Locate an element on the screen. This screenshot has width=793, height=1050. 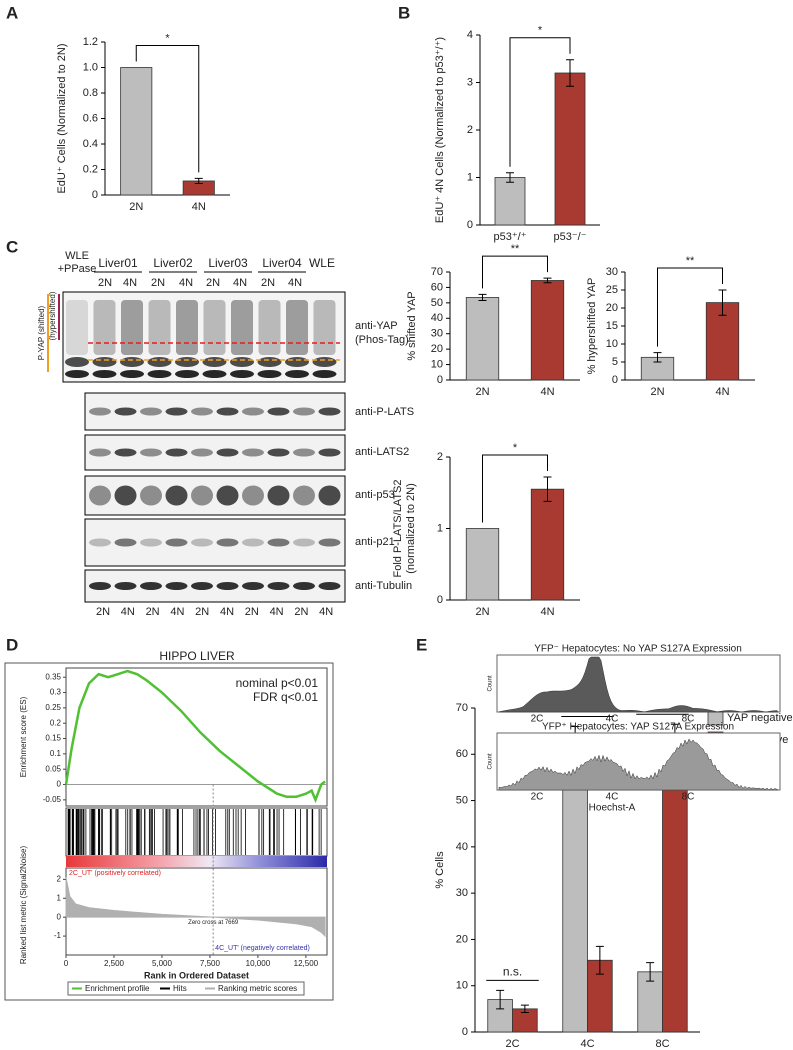
legend-label: Ranking metric scores is located at coordinates (257, 988).